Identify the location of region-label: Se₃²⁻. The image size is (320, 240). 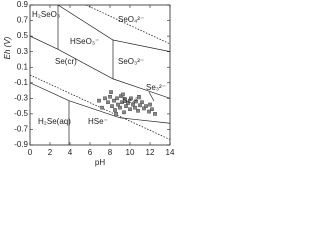
(156, 87).